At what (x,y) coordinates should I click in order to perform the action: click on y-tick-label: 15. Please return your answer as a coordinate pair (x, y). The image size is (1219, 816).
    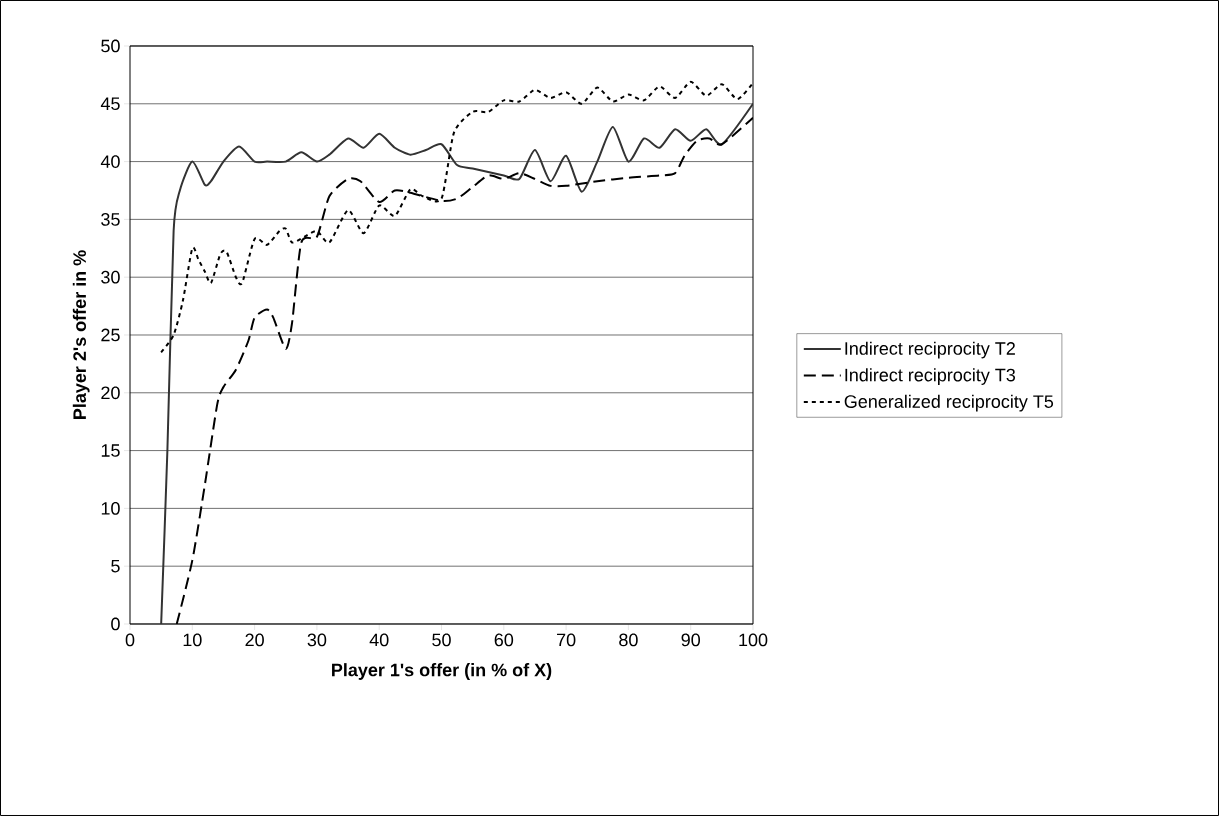
    Looking at the image, I should click on (110, 450).